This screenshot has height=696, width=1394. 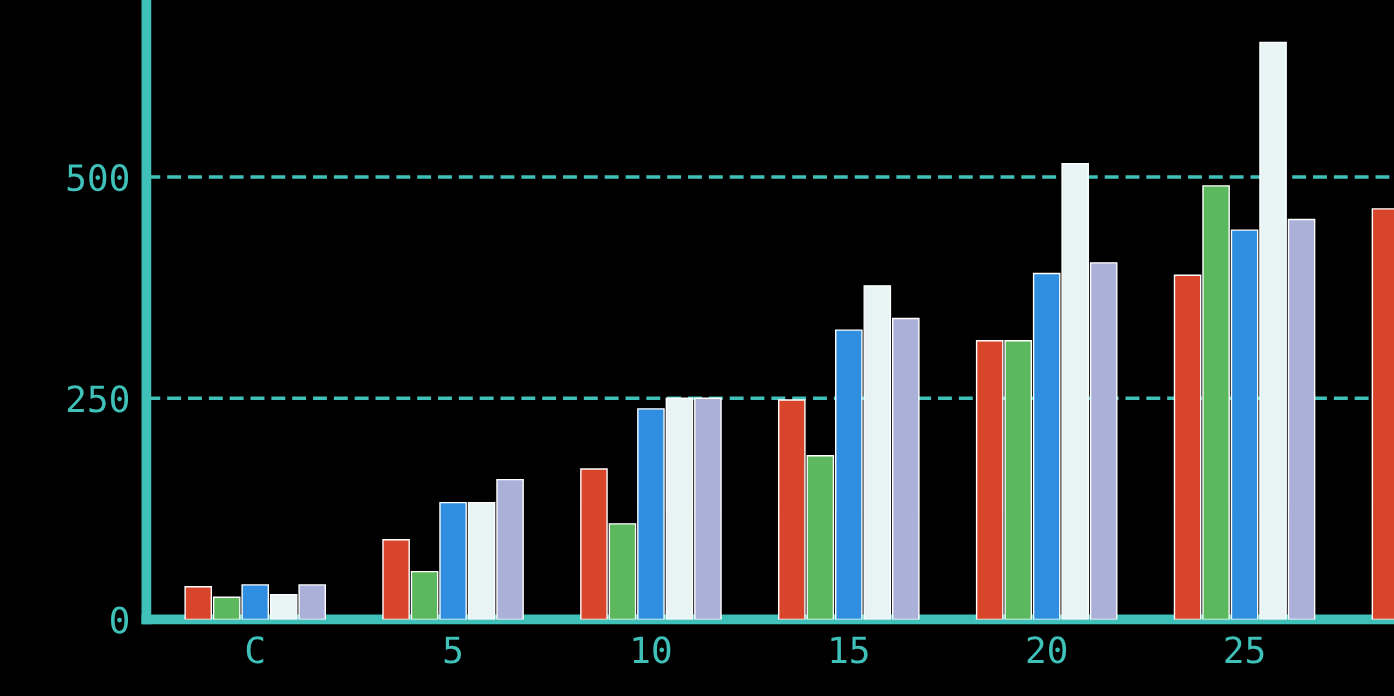 What do you see at coordinates (652, 650) in the screenshot?
I see `x-tick-label: 10` at bounding box center [652, 650].